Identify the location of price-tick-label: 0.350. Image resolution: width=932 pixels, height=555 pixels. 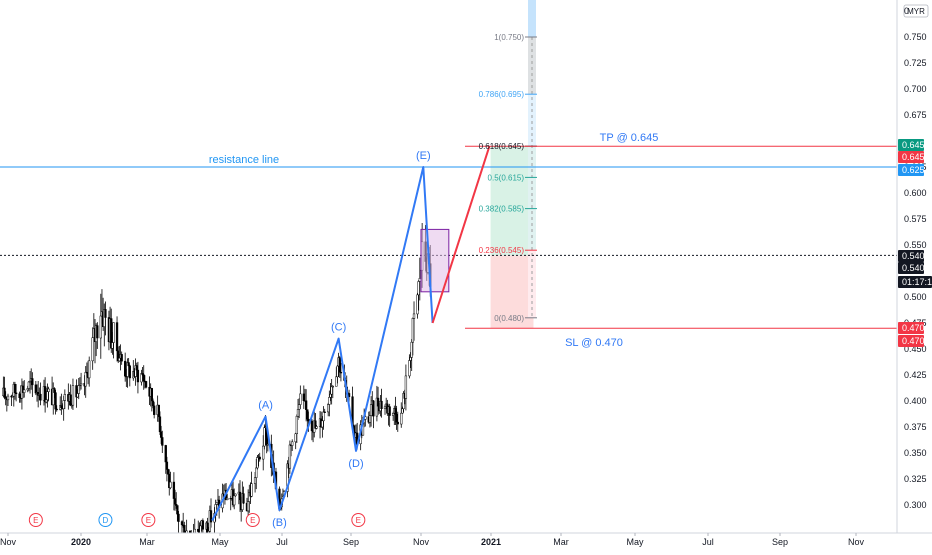
(915, 453).